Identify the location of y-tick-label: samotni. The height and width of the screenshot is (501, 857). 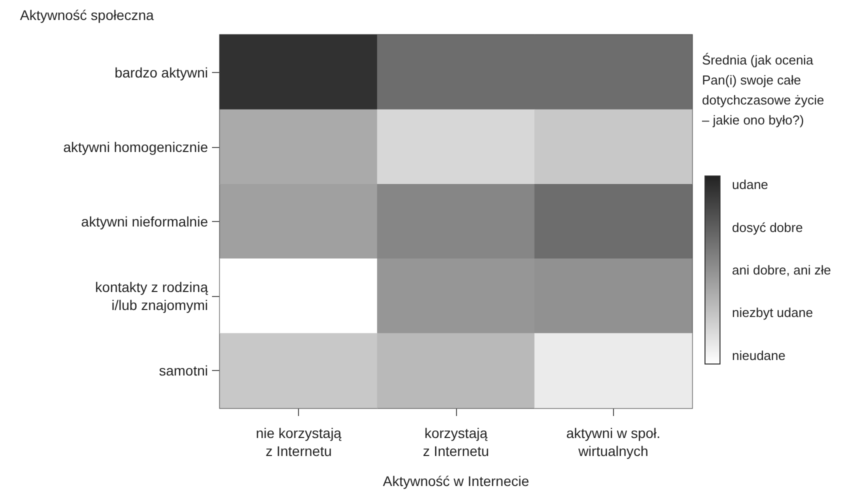
(183, 370).